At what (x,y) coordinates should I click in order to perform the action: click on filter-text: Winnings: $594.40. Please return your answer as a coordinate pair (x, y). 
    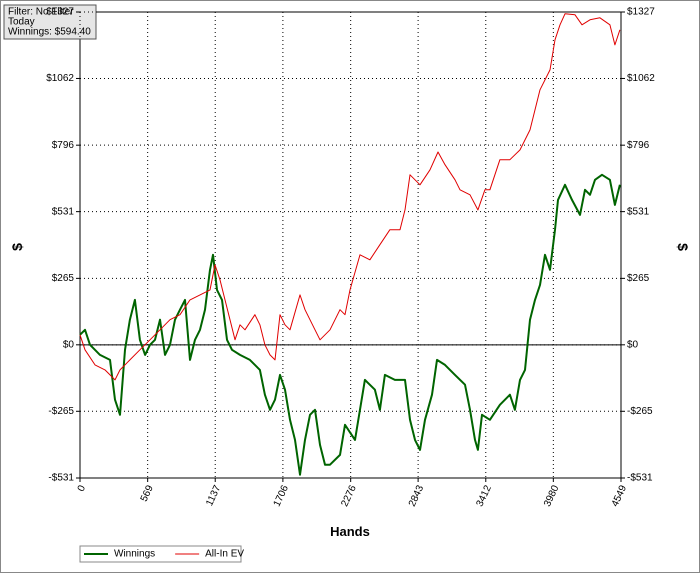
    Looking at the image, I should click on (49, 32).